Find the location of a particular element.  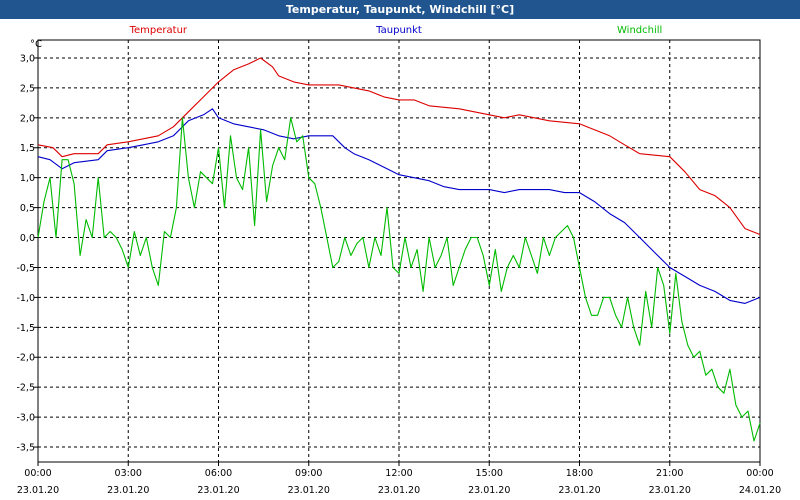

legend-item-windchill: Windchill is located at coordinates (639, 30).